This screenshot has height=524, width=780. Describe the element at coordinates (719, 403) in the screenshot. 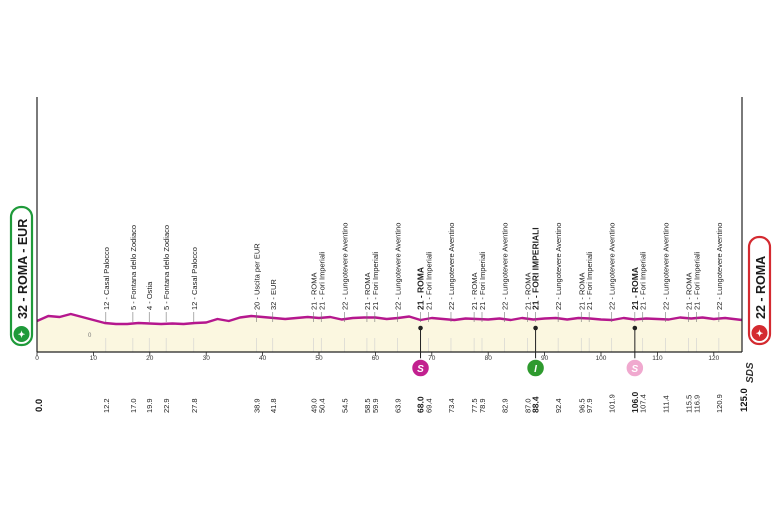

I see `waypoint-km: 120.9` at that location.